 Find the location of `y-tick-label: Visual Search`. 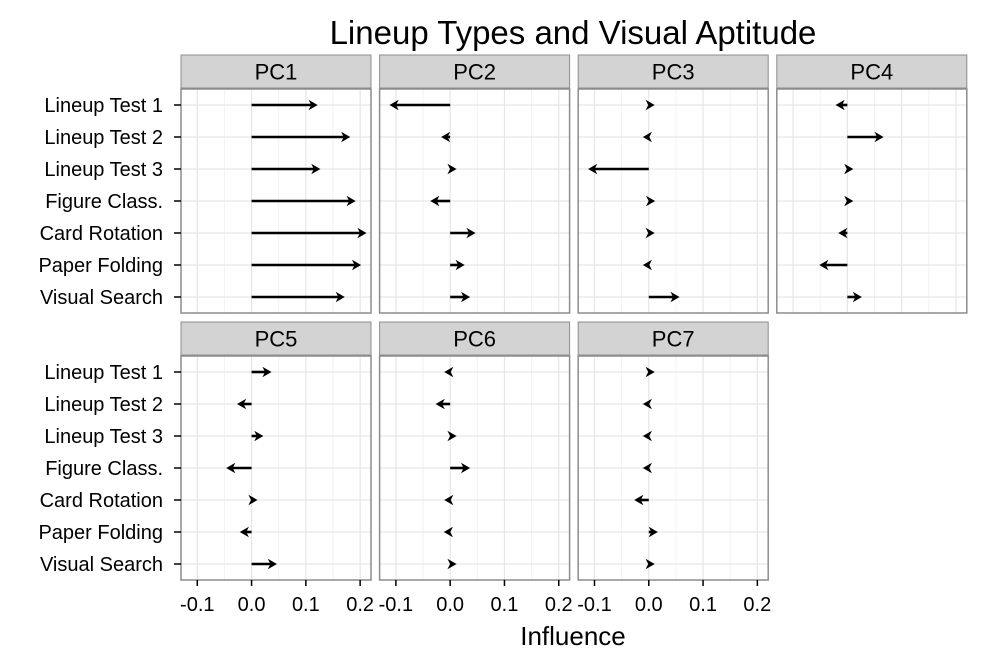

y-tick-label: Visual Search is located at coordinates (101, 565).